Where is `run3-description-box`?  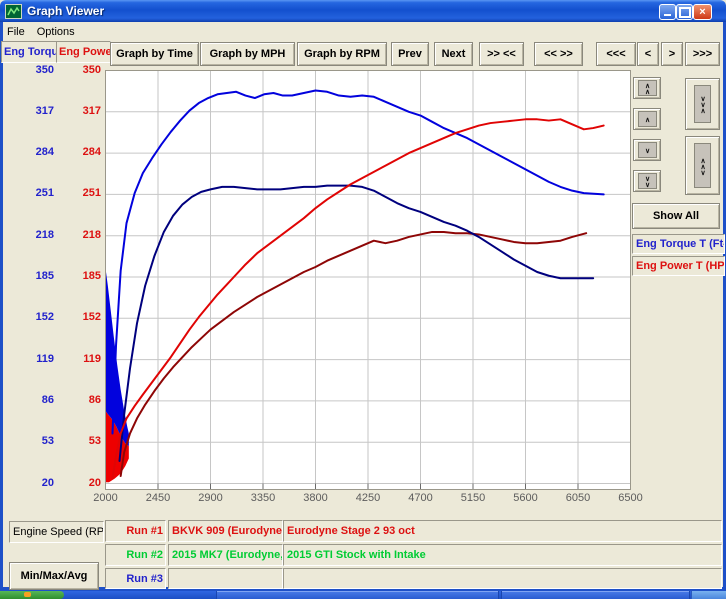 run3-description-box is located at coordinates (502, 578).